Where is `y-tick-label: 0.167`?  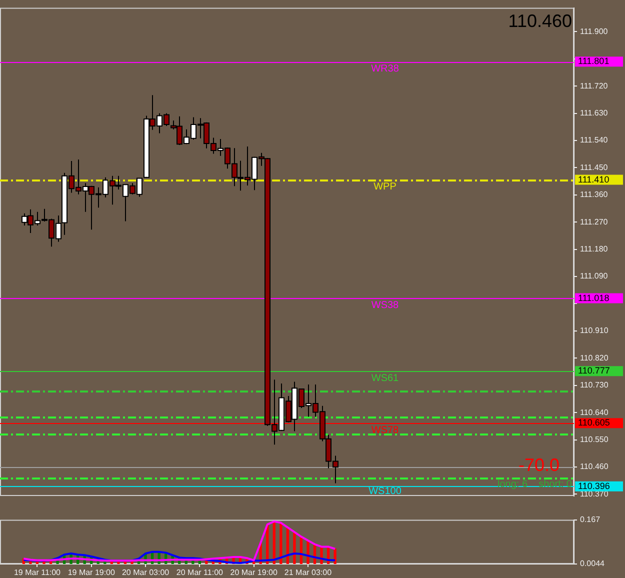 y-tick-label: 0.167 is located at coordinates (590, 519).